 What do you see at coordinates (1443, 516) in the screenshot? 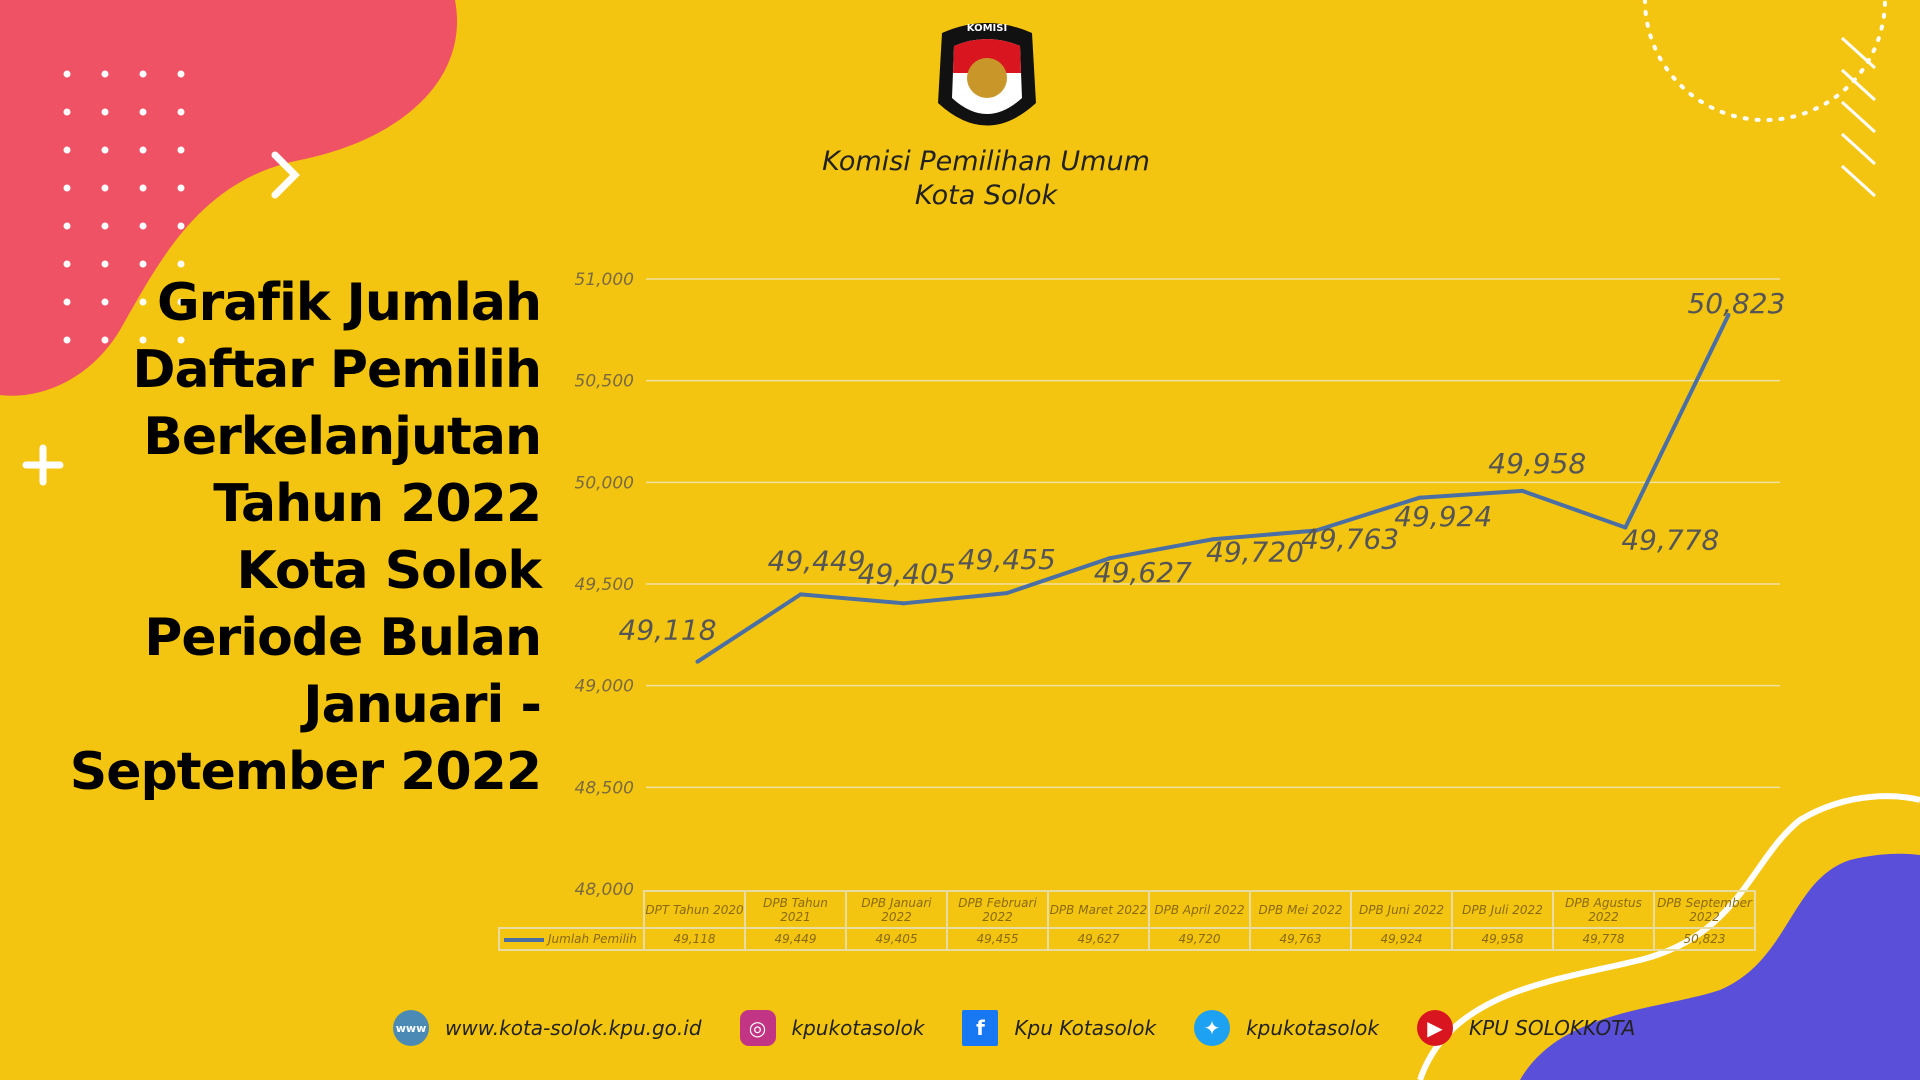
I see `data-label: 49,924` at bounding box center [1443, 516].